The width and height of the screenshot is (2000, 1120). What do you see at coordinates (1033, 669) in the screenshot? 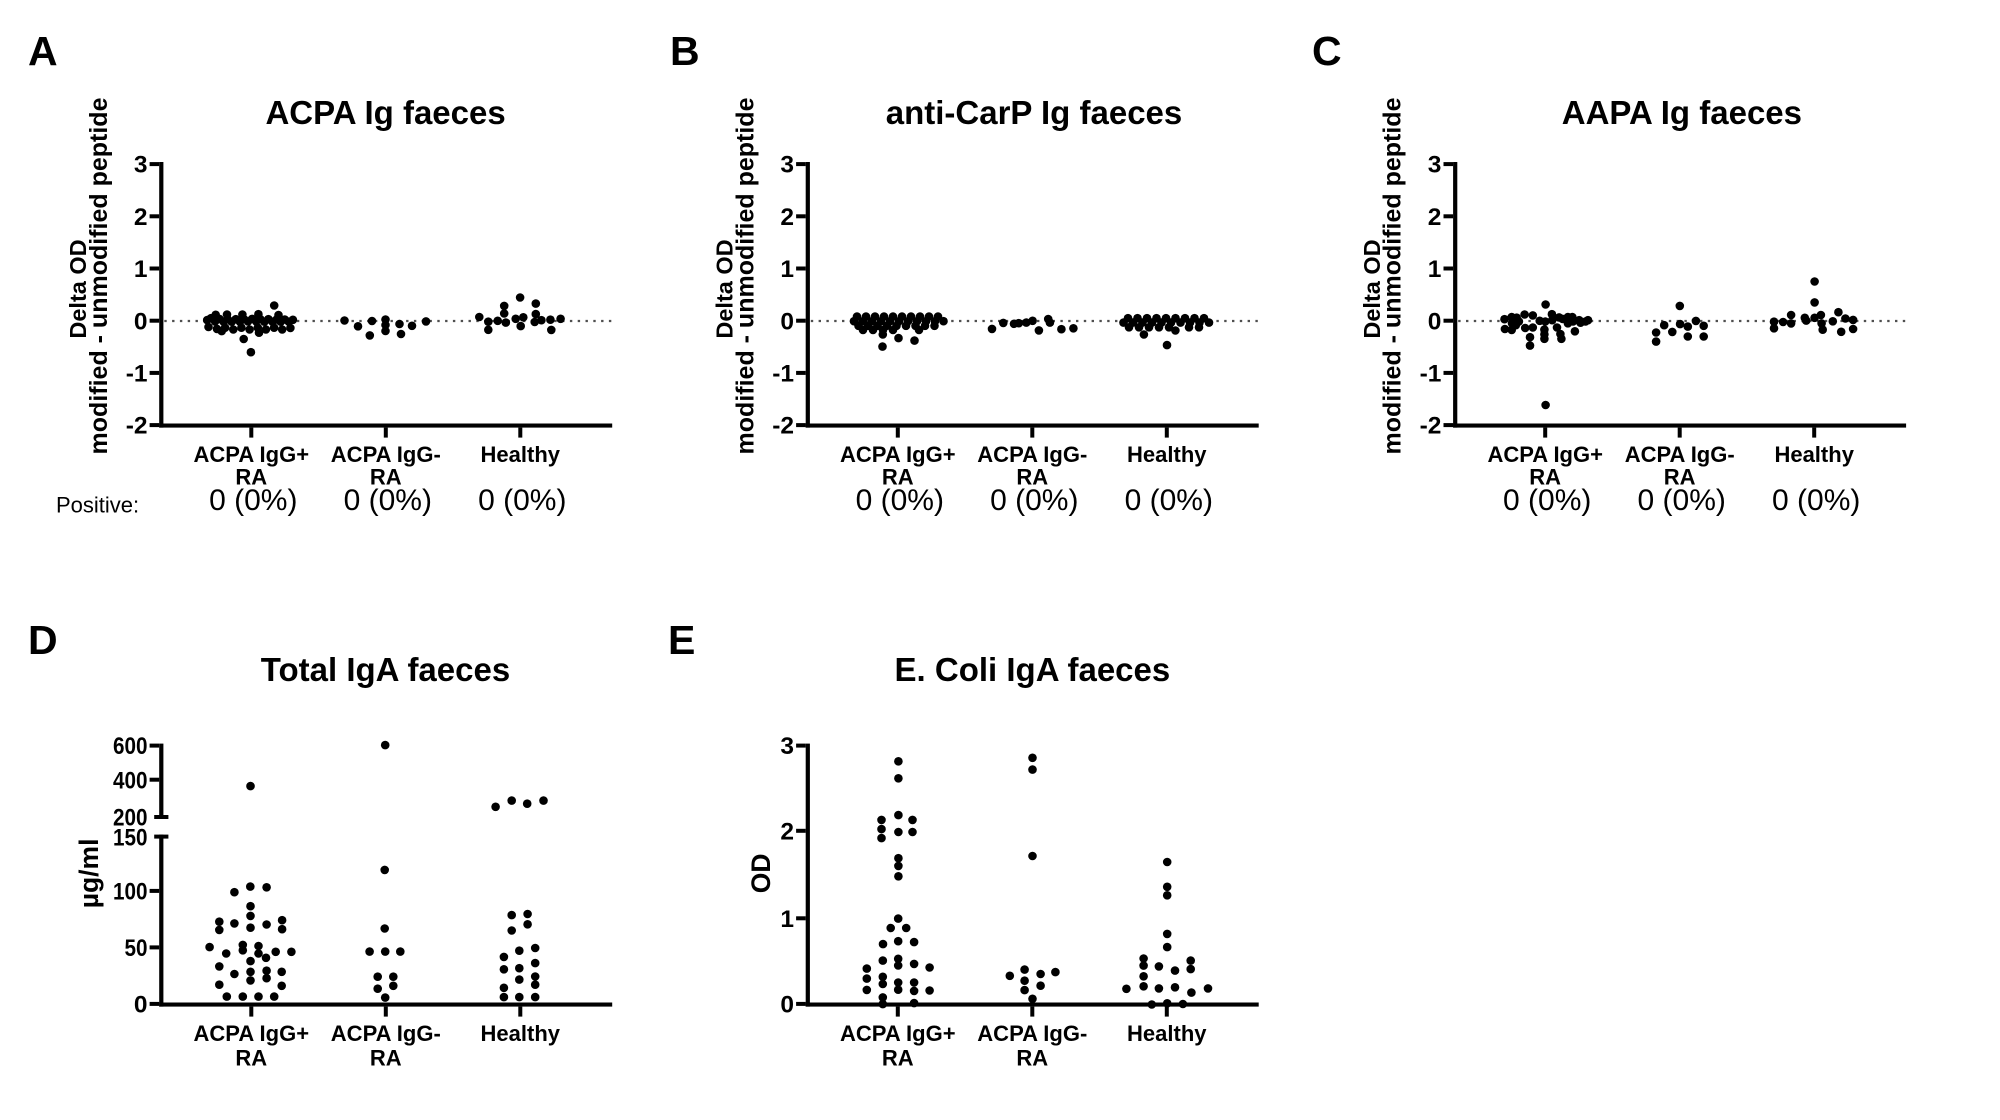
I see `svg-text: E. Coli IgA faeces` at bounding box center [1033, 669].